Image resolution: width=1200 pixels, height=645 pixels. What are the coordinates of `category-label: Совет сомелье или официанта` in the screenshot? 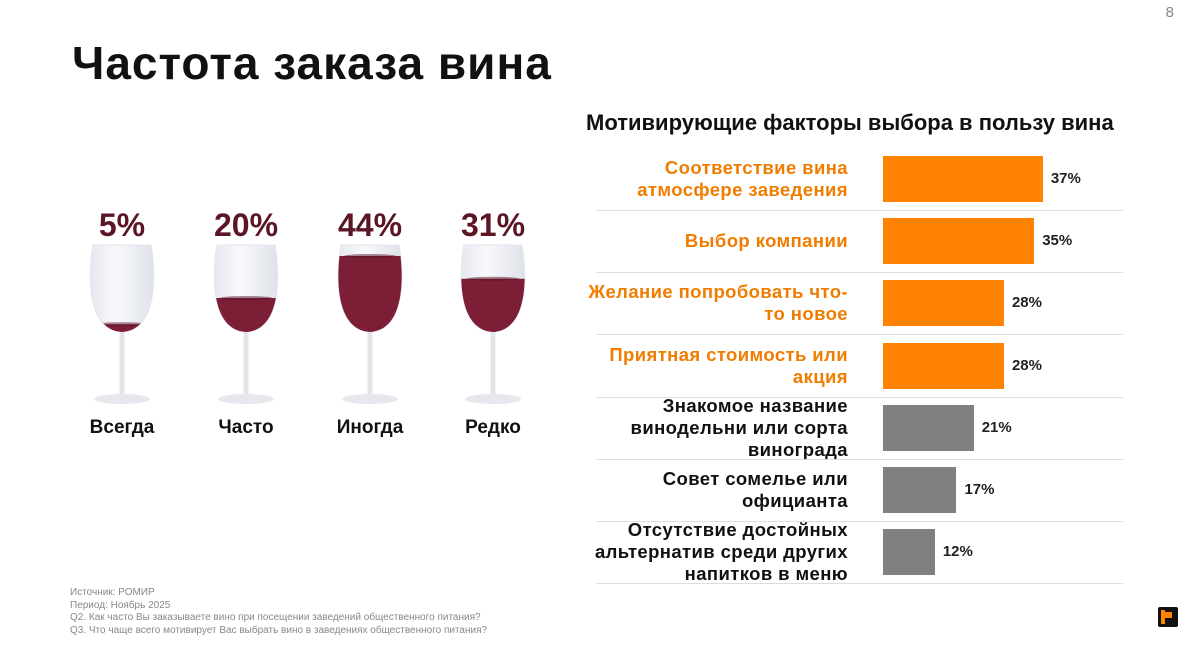 It's located at (713, 490).